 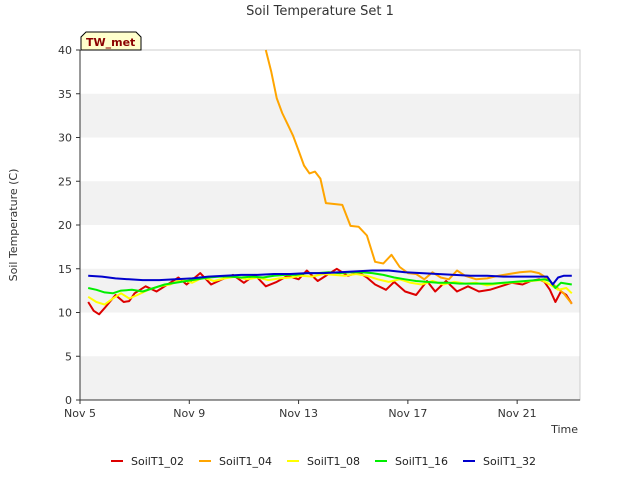 What do you see at coordinates (564, 429) in the screenshot?
I see `x-axis-label: Time` at bounding box center [564, 429].